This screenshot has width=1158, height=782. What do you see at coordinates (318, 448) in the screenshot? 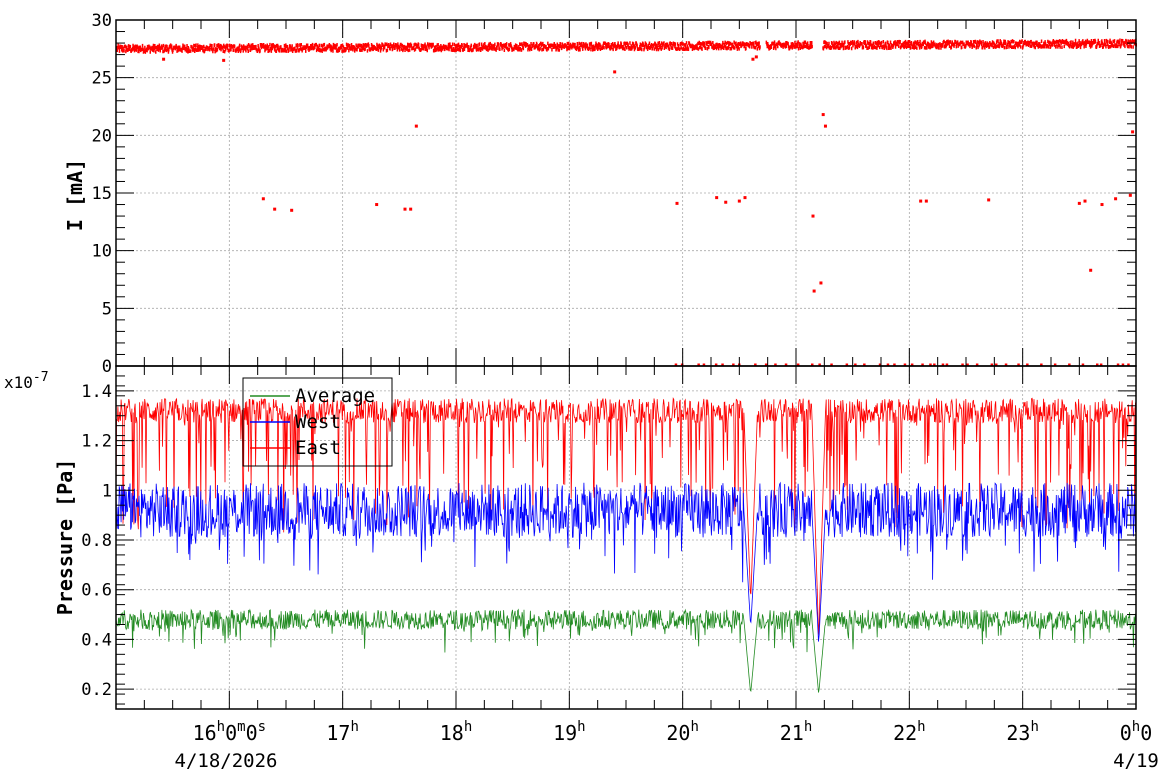
I see `legend-label-east: East` at bounding box center [318, 448].